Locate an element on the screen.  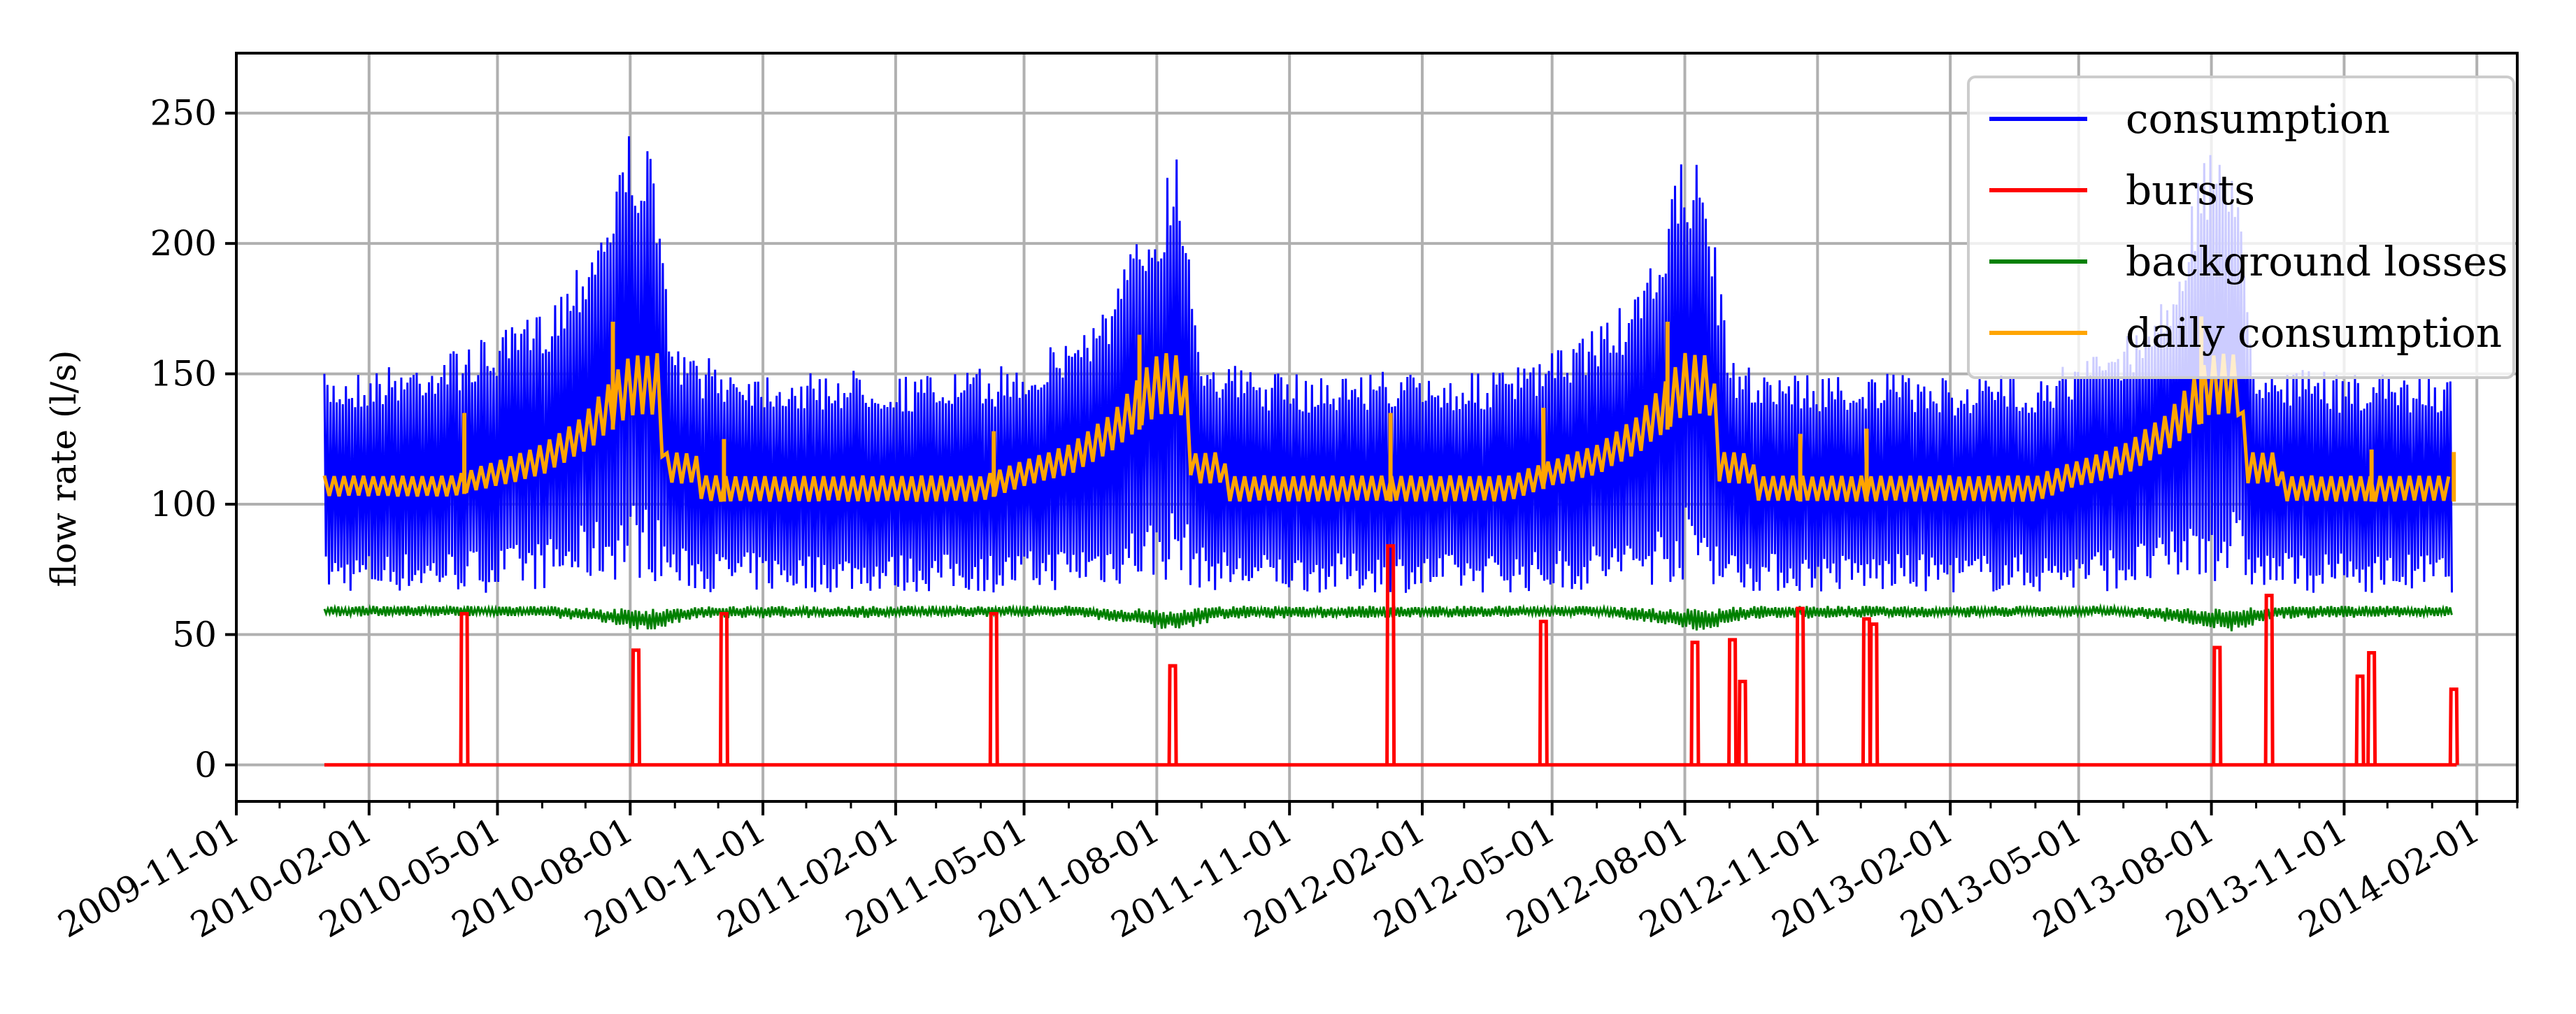
y-tick-label: 250 is located at coordinates (183, 114).